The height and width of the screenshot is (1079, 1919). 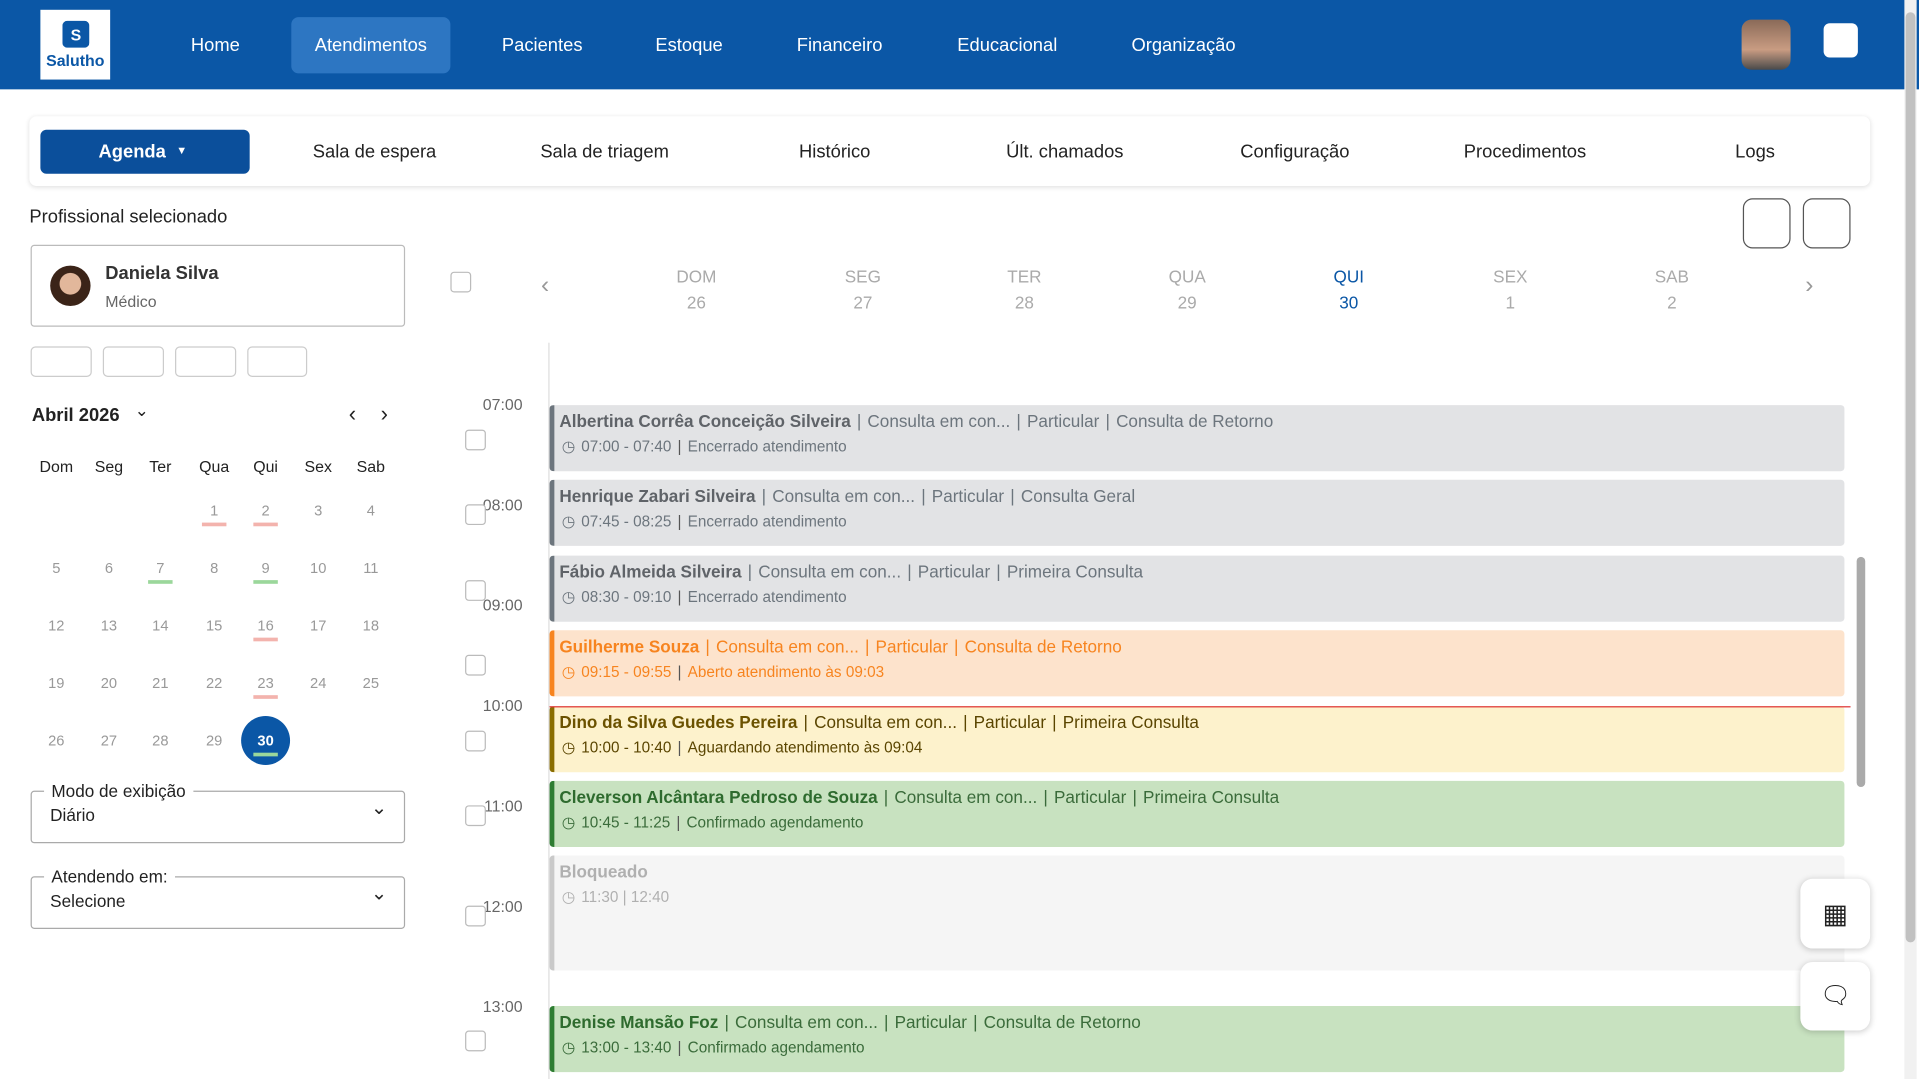 What do you see at coordinates (1672, 302) in the screenshot?
I see `weekday-date: 2` at bounding box center [1672, 302].